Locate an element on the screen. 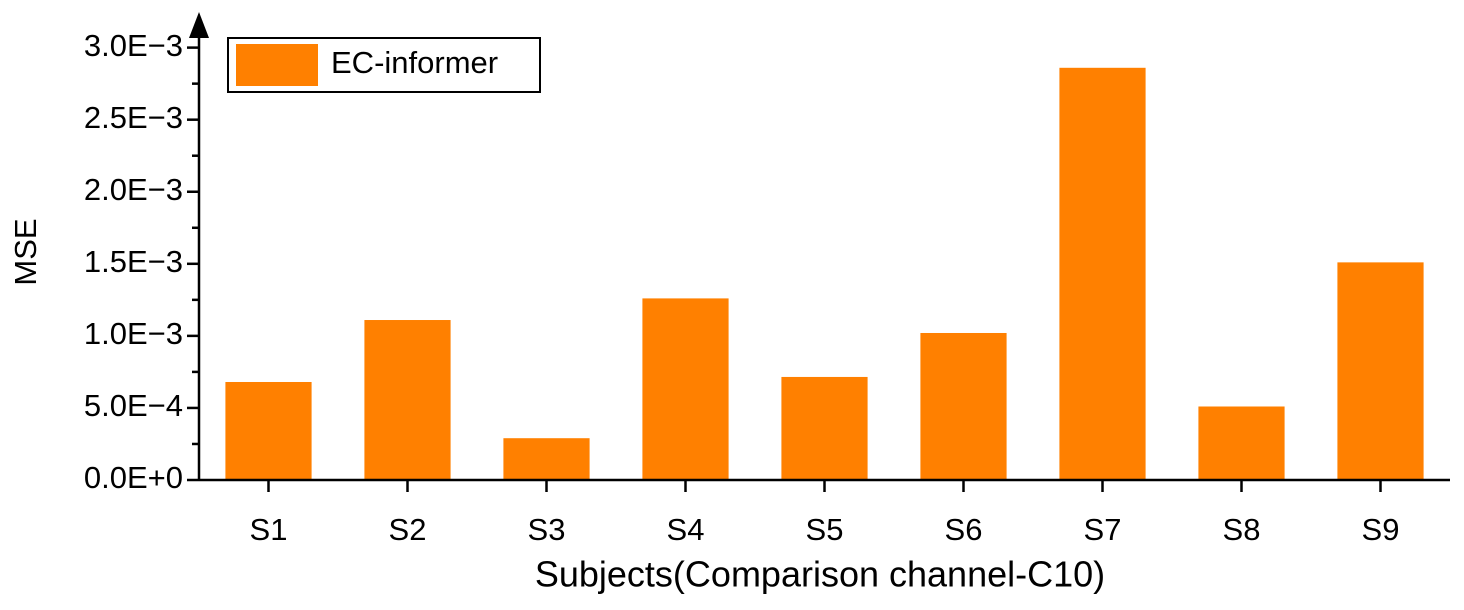  x-tick-label: S8 is located at coordinates (1242, 529).